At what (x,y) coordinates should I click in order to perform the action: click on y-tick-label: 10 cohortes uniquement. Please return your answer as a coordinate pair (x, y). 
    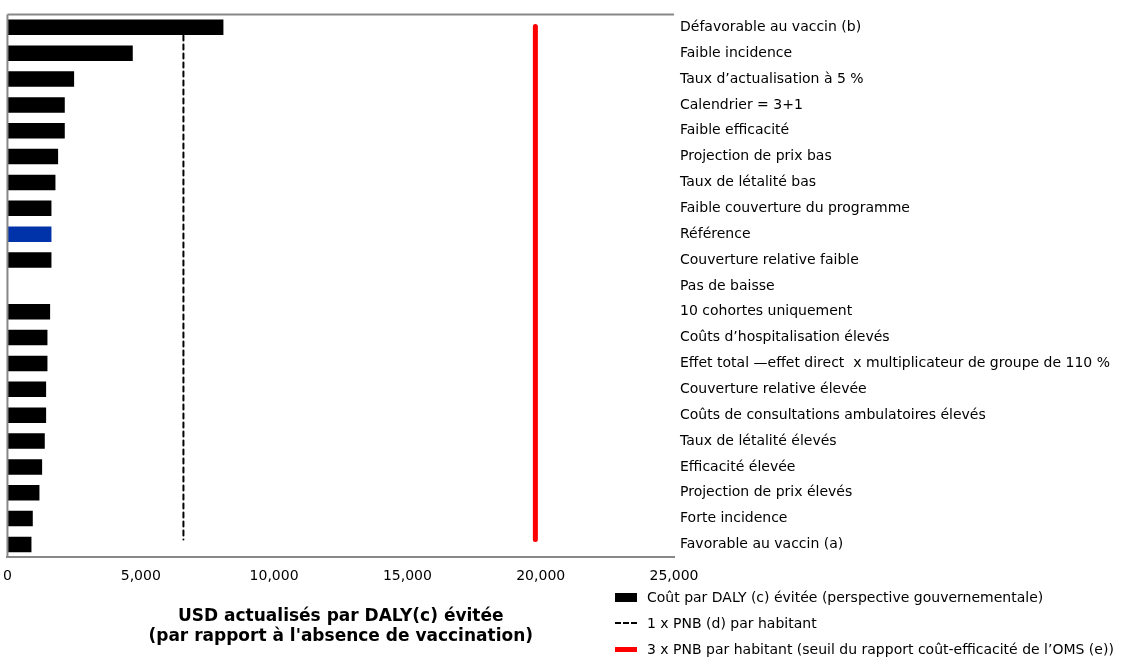
    Looking at the image, I should click on (766, 310).